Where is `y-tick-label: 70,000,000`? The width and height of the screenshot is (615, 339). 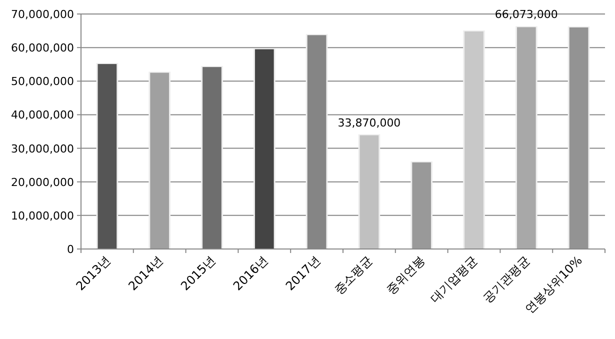 y-tick-label: 70,000,000 is located at coordinates (42, 14).